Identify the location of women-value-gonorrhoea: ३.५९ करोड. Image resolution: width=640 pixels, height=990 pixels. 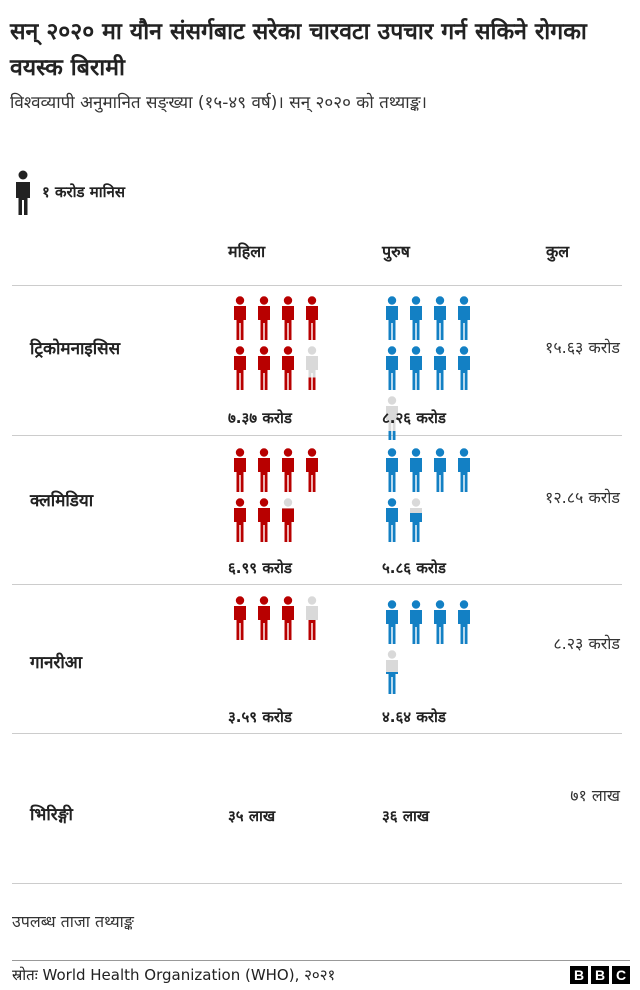
(260, 717).